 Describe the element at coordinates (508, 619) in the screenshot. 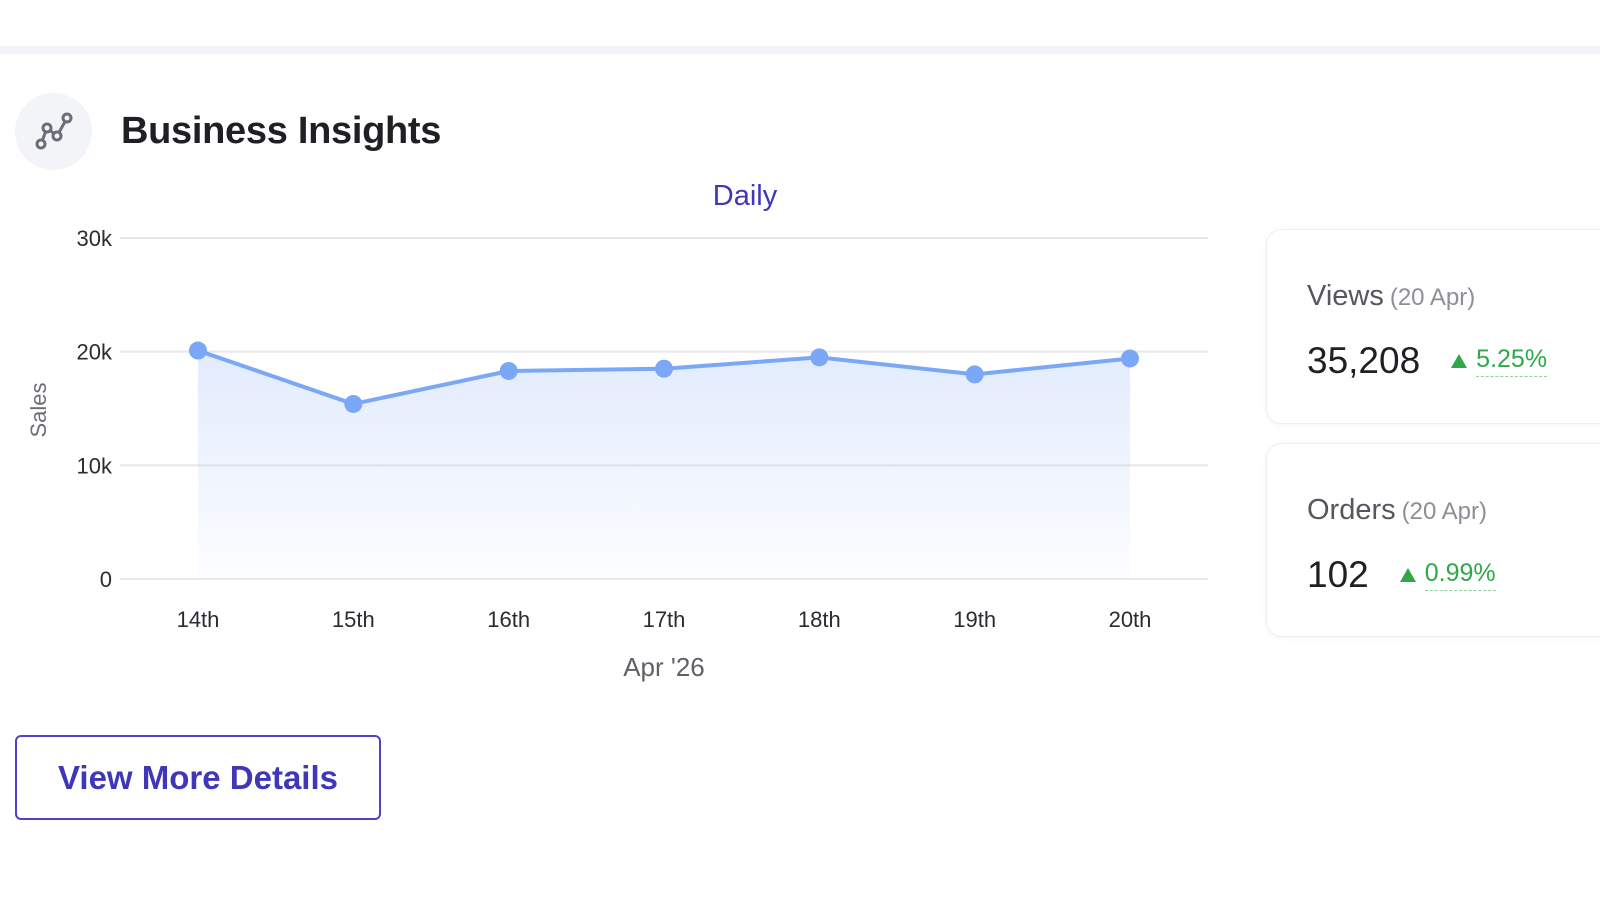

I see `x-tick-label: 16th` at that location.